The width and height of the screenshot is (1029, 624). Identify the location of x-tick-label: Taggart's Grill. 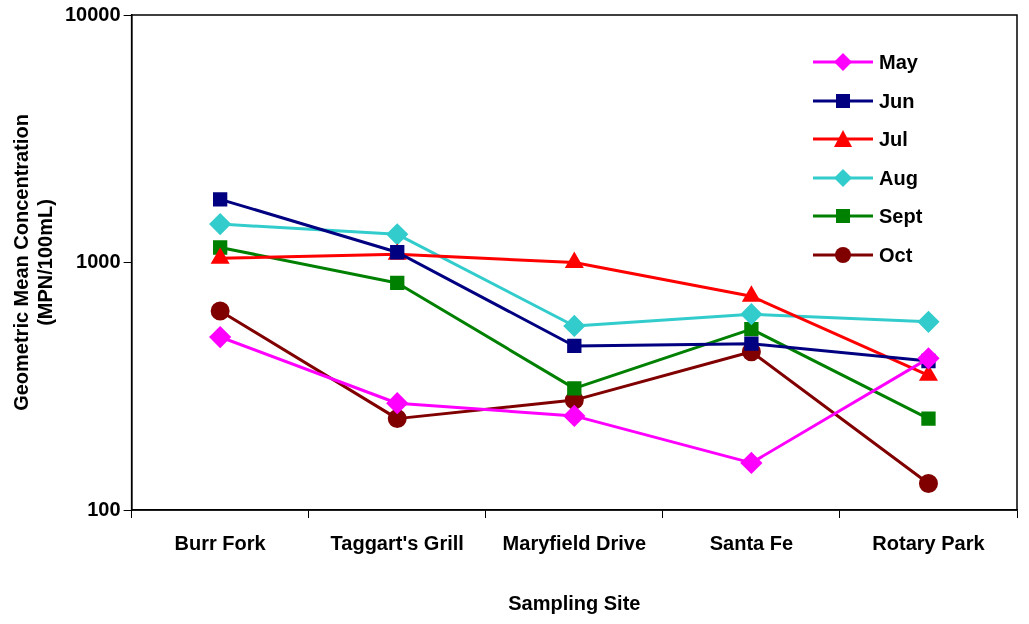
(397, 542).